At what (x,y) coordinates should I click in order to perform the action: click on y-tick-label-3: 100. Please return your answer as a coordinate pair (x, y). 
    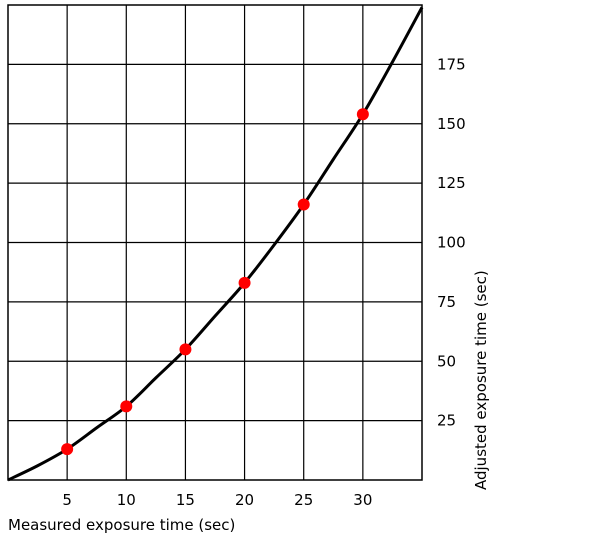
    Looking at the image, I should click on (451, 243).